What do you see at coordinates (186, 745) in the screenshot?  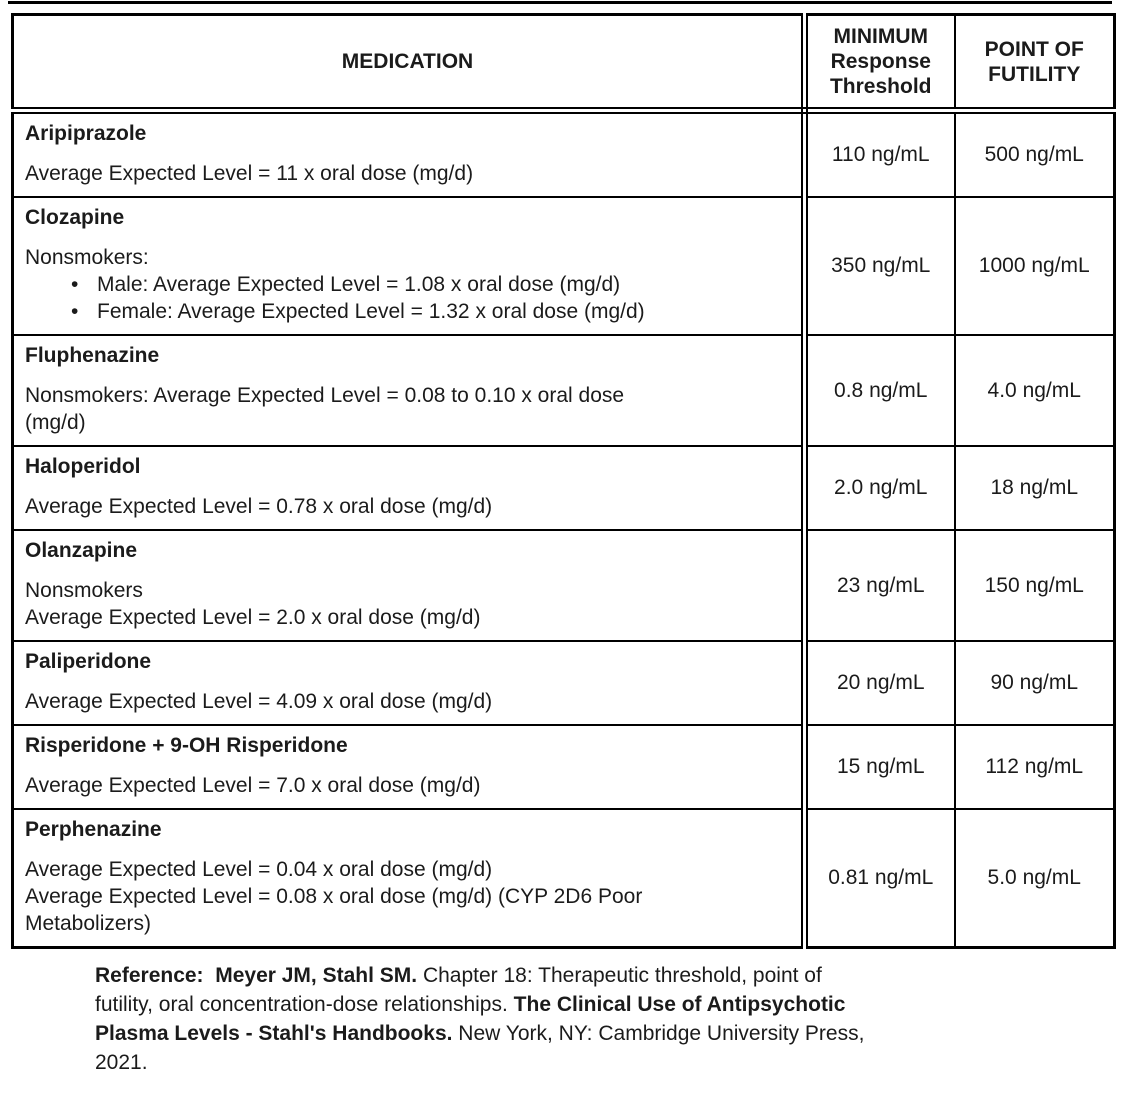 I see `medication-name: Risperidone + 9-OH Risperidone` at bounding box center [186, 745].